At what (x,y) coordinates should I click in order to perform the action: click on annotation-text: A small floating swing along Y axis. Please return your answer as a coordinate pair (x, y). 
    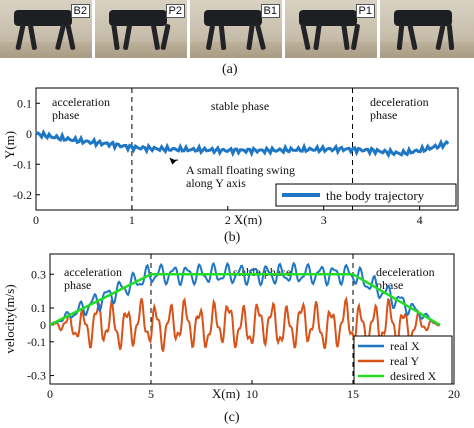
    Looking at the image, I should click on (240, 176).